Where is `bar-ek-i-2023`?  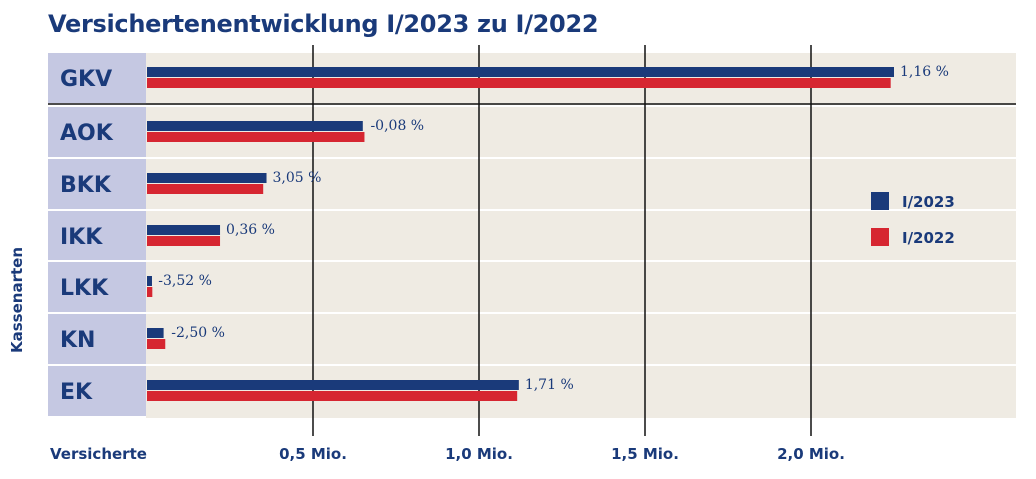 bar-ek-i-2023 is located at coordinates (333, 385).